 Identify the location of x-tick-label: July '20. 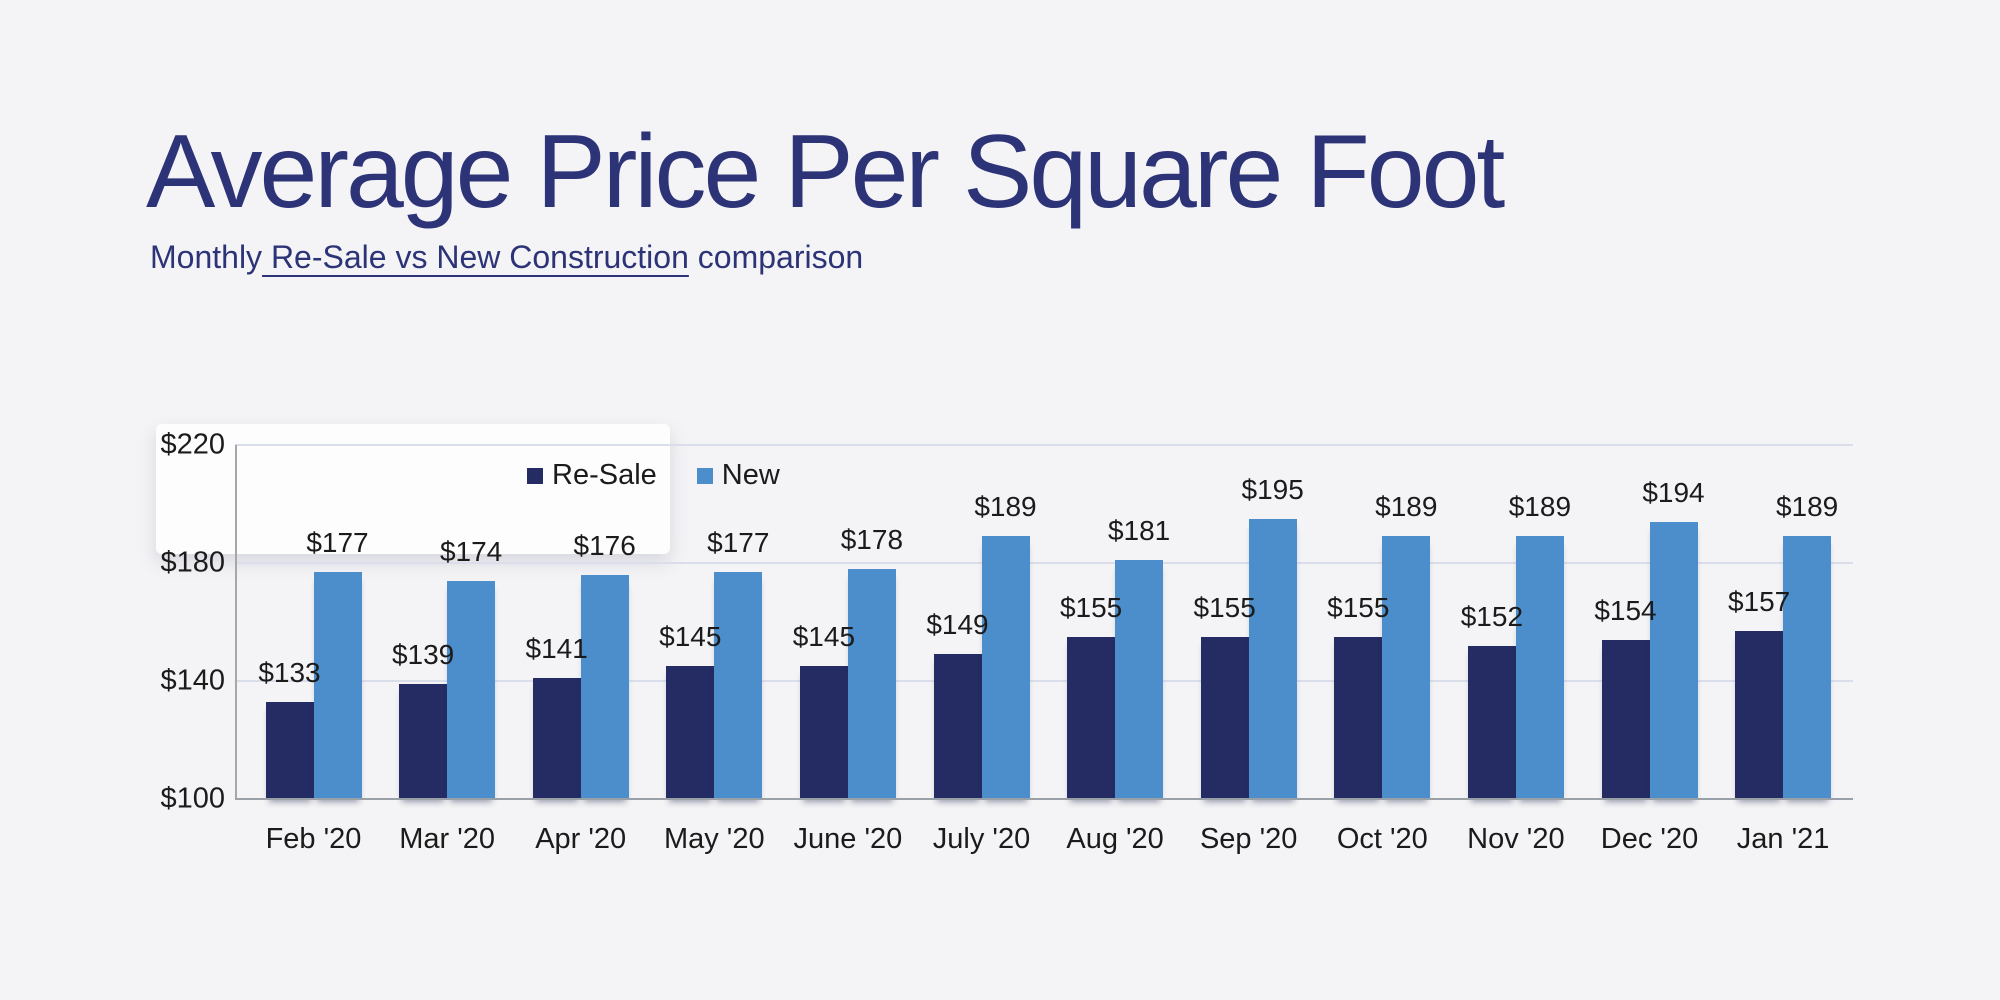
(981, 839).